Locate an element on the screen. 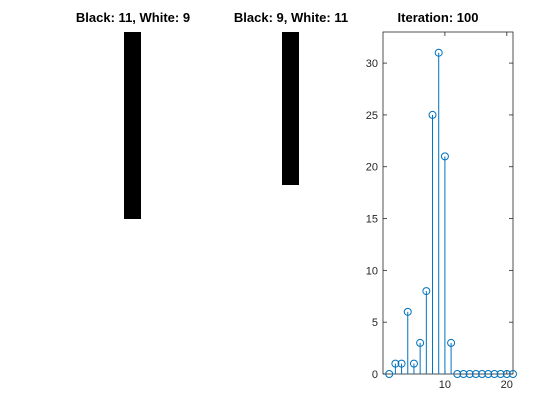 The height and width of the screenshot is (420, 560). y-tick-label: 5 is located at coordinates (375, 323).